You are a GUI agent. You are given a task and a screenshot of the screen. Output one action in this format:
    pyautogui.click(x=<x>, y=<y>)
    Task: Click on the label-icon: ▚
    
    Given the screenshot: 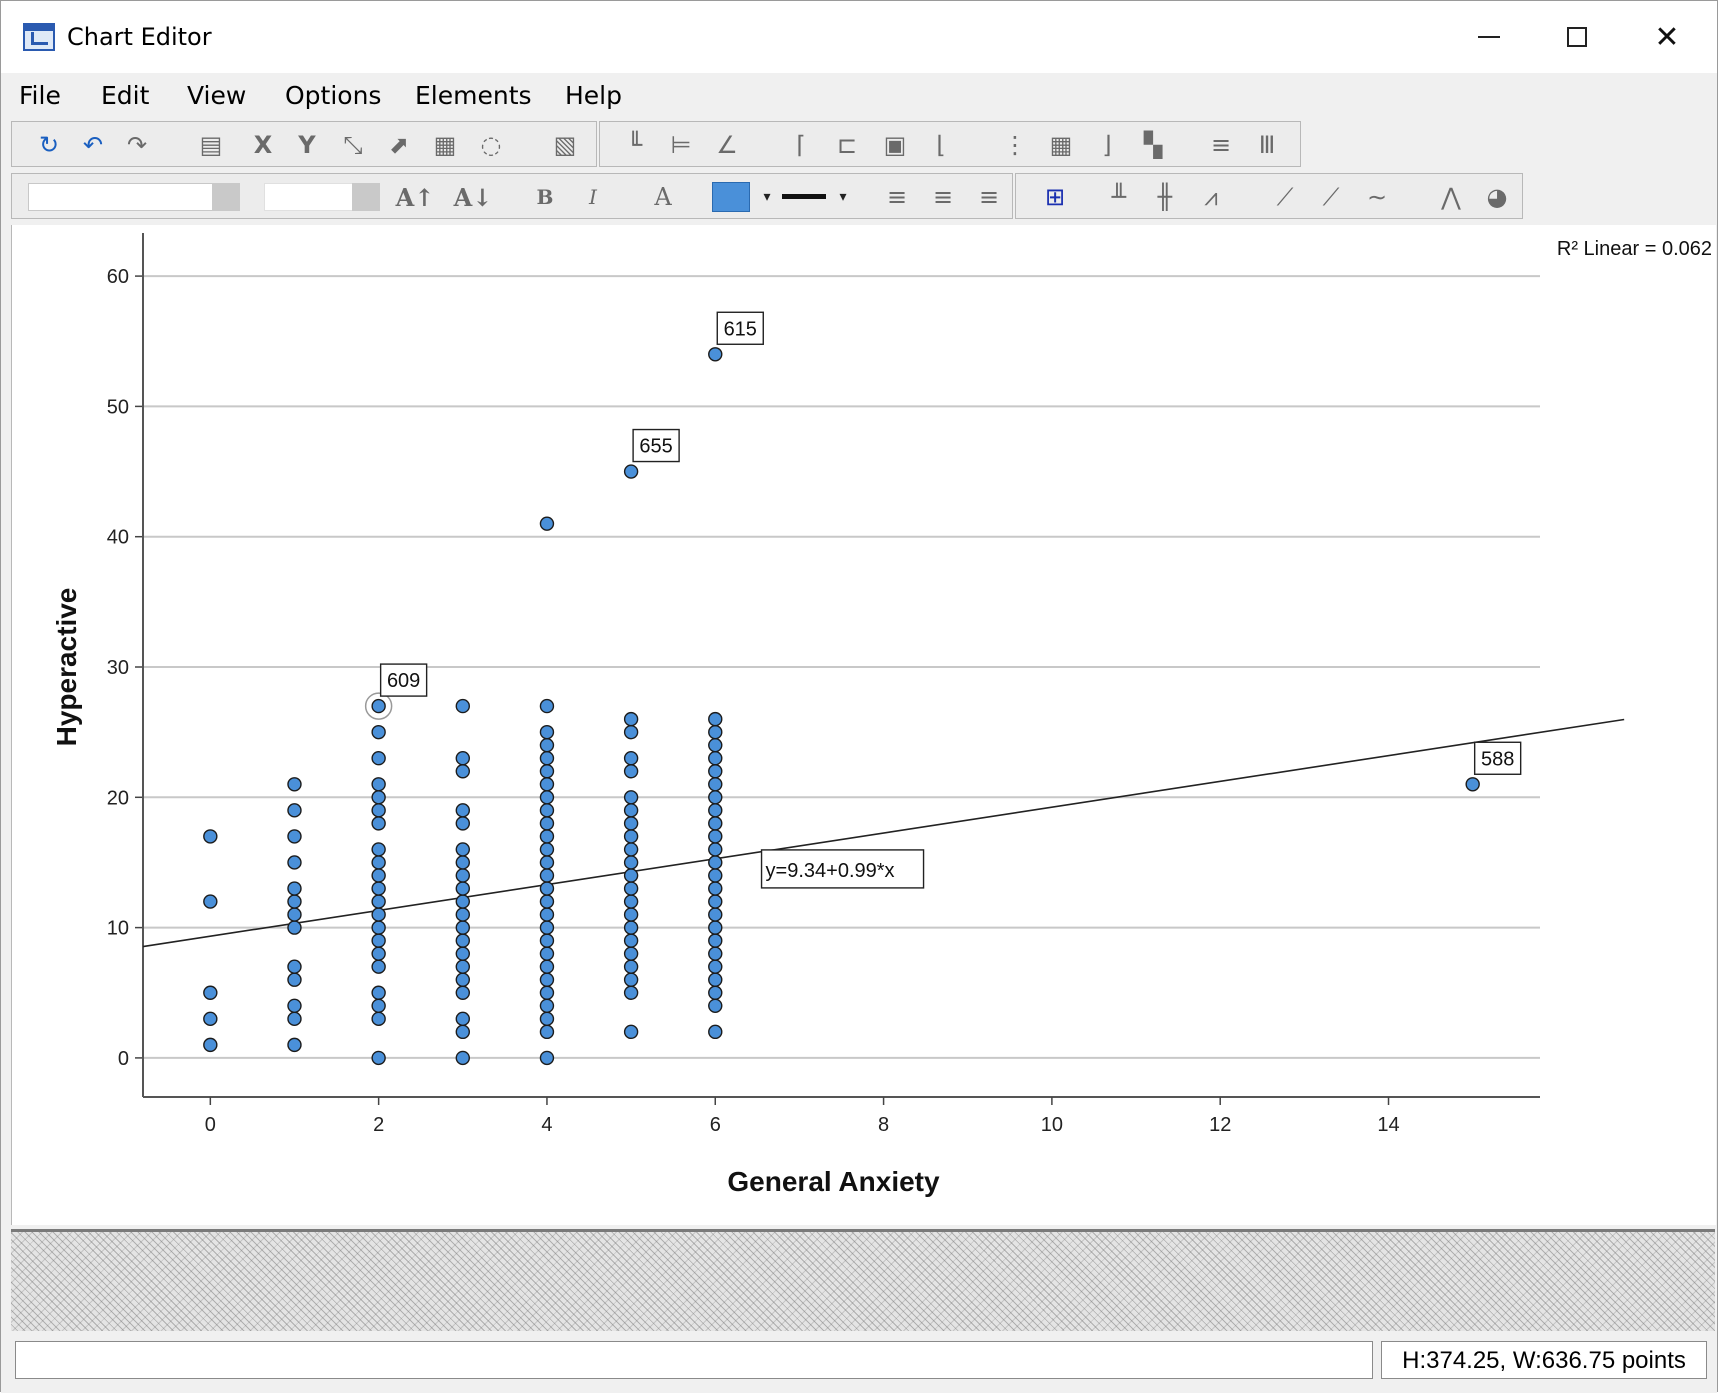 What is the action you would take?
    pyautogui.click(x=1153, y=145)
    